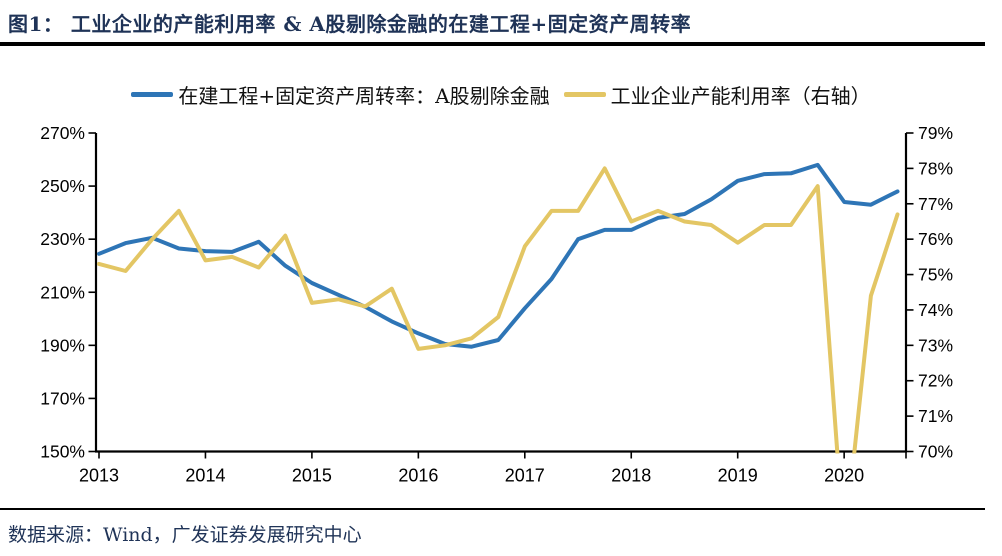 This screenshot has width=1002, height=556. Describe the element at coordinates (935, 133) in the screenshot. I see `right-axis-tick-label: 79%` at that location.